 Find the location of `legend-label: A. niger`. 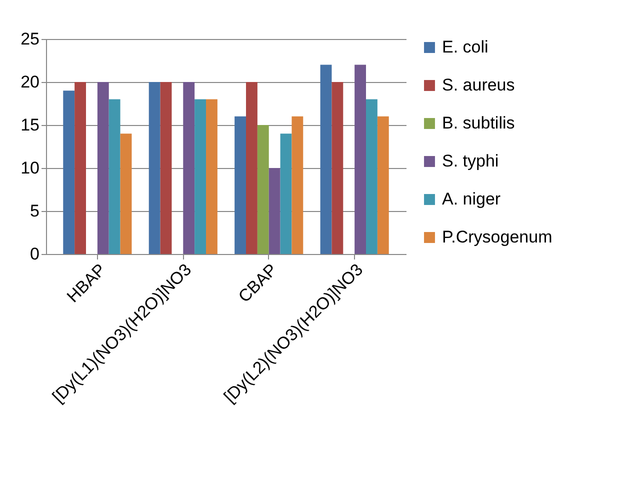

legend-label: A. niger is located at coordinates (471, 199).